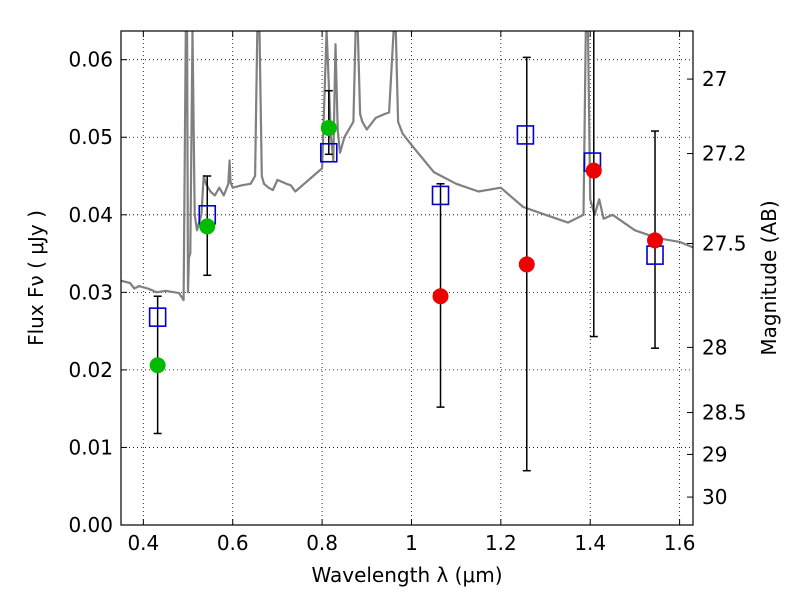  What do you see at coordinates (724, 243) in the screenshot?
I see `y2-tick-label: 27.5` at bounding box center [724, 243].